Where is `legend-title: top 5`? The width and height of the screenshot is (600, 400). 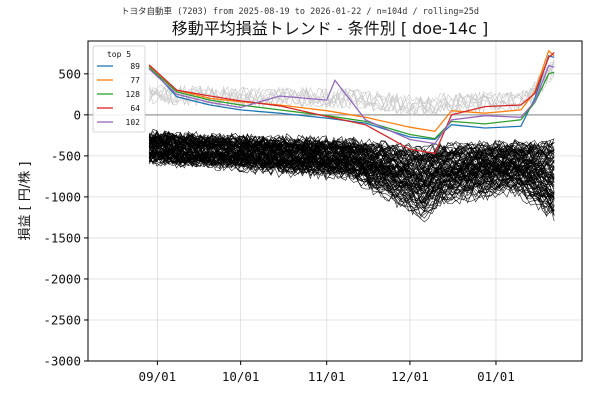 legend-title: top 5 is located at coordinates (119, 54).